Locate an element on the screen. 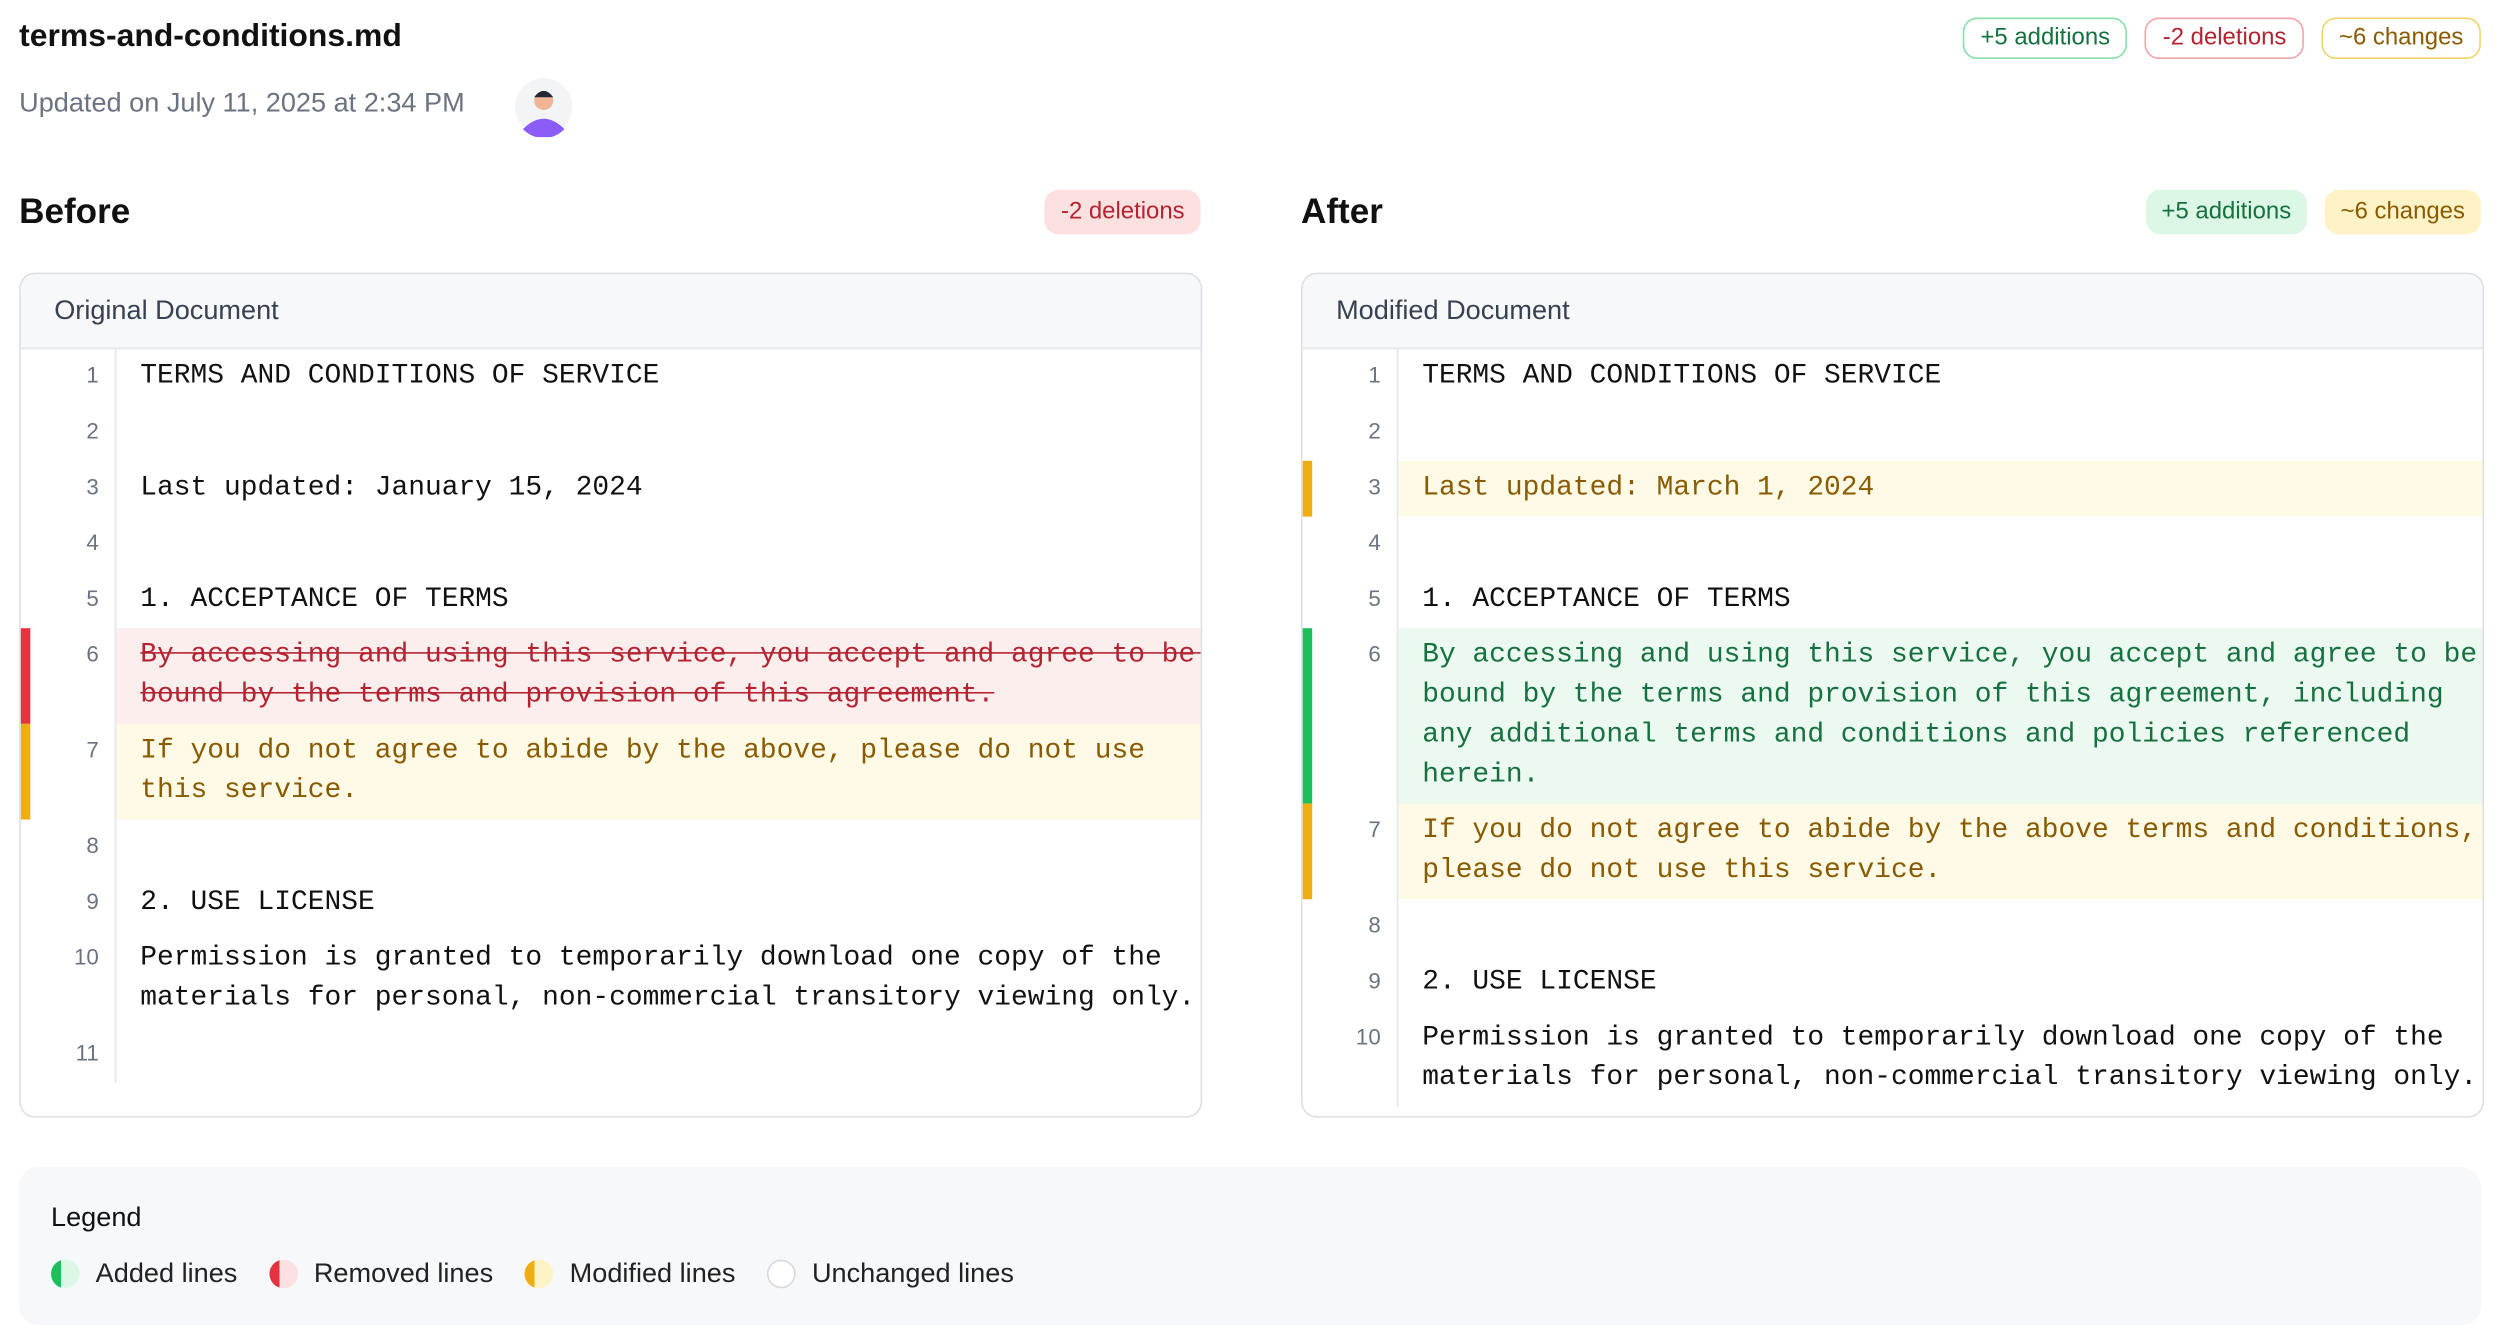  section-title: Before is located at coordinates (75, 211).